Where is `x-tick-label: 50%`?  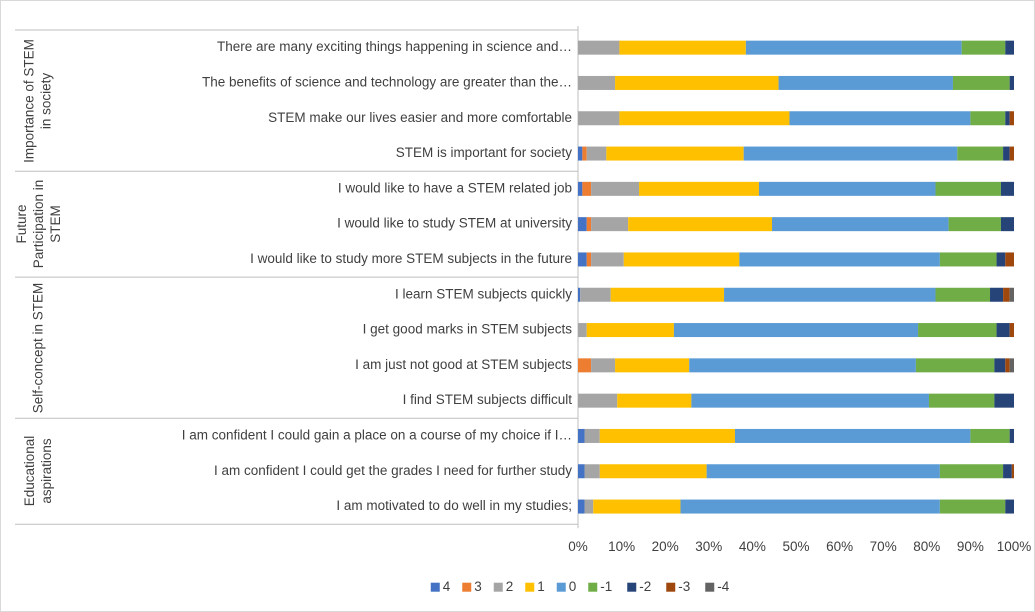
x-tick-label: 50% is located at coordinates (795, 546).